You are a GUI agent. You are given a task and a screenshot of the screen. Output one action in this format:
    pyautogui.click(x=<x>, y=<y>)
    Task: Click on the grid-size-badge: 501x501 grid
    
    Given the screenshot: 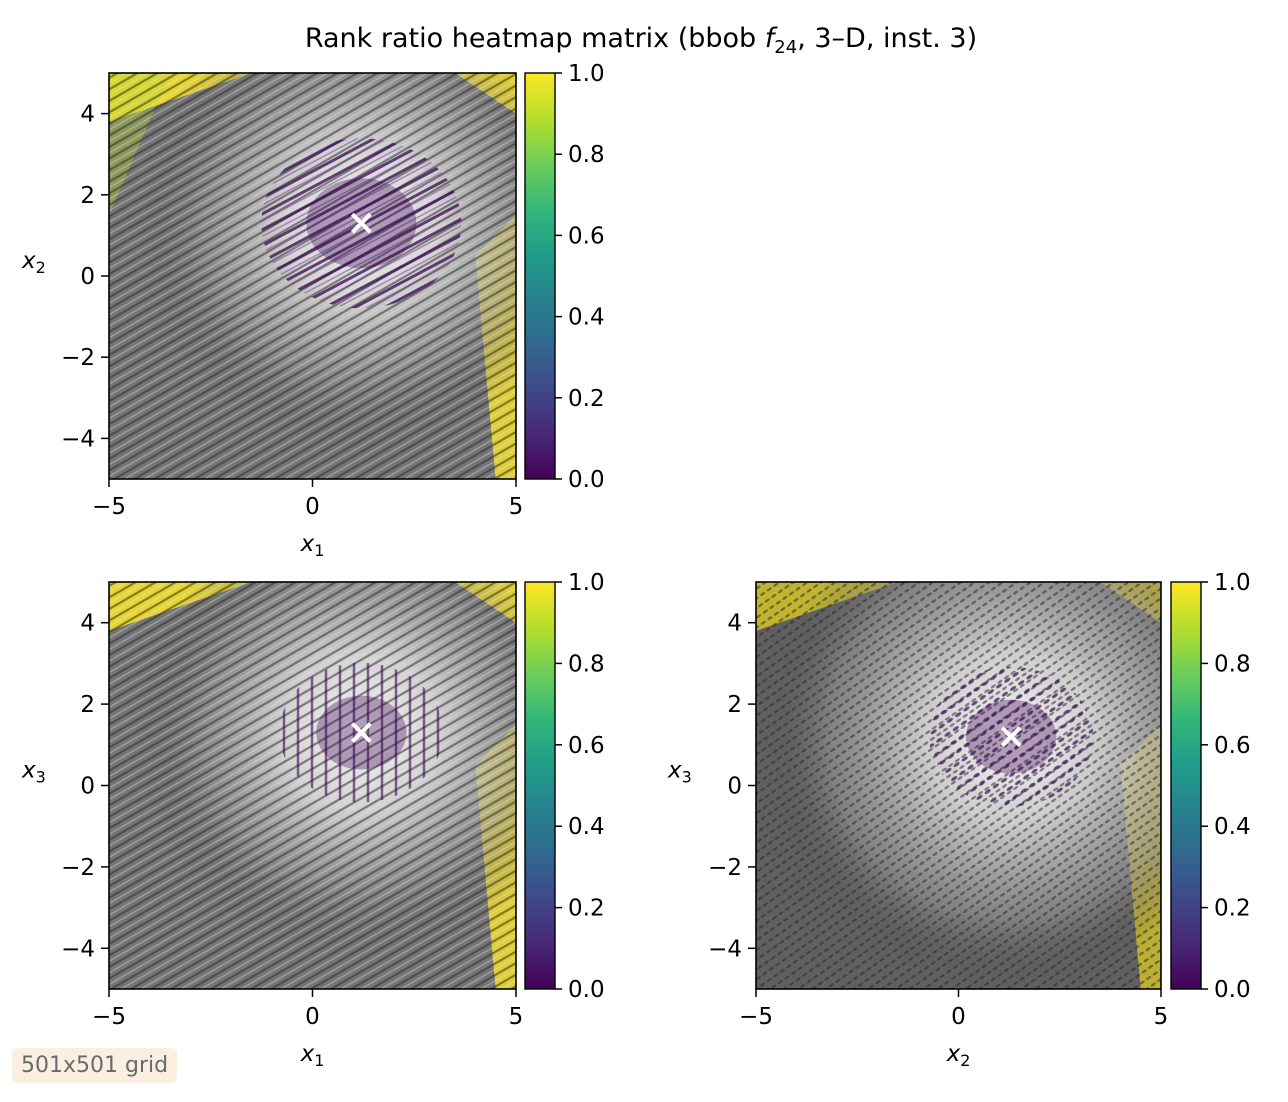 What is the action you would take?
    pyautogui.click(x=95, y=1065)
    